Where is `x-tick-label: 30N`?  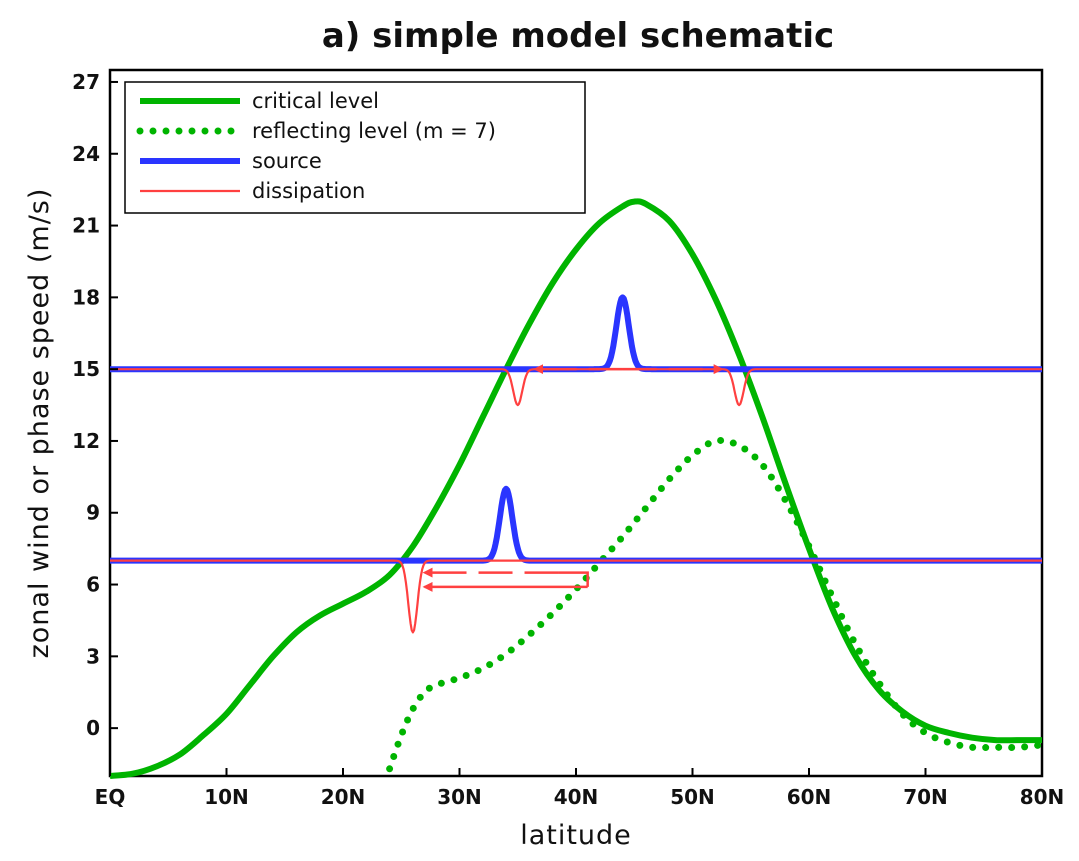 x-tick-label: 30N is located at coordinates (459, 797).